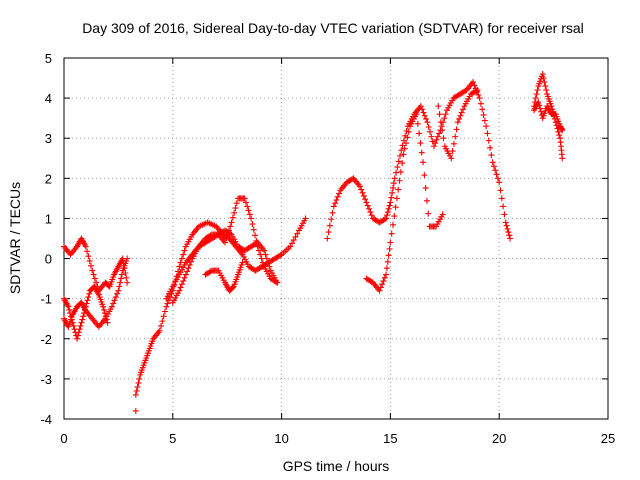 Image resolution: width=640 pixels, height=480 pixels. I want to click on x-tick-label: 5, so click(172, 438).